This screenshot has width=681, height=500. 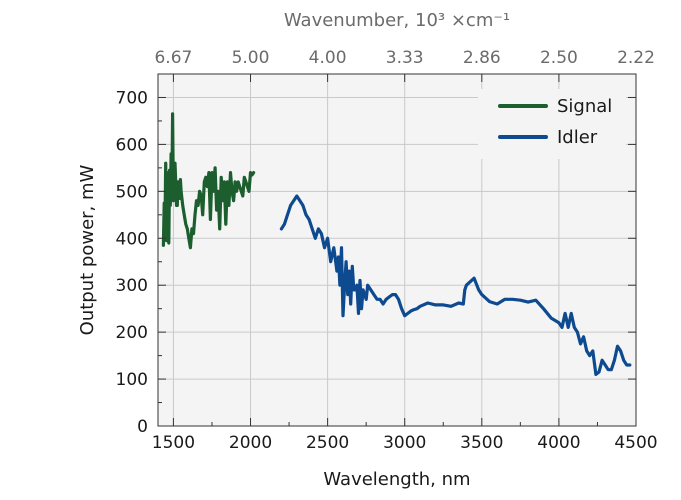 I want to click on top-tick-label: 6.67, so click(x=173, y=58).